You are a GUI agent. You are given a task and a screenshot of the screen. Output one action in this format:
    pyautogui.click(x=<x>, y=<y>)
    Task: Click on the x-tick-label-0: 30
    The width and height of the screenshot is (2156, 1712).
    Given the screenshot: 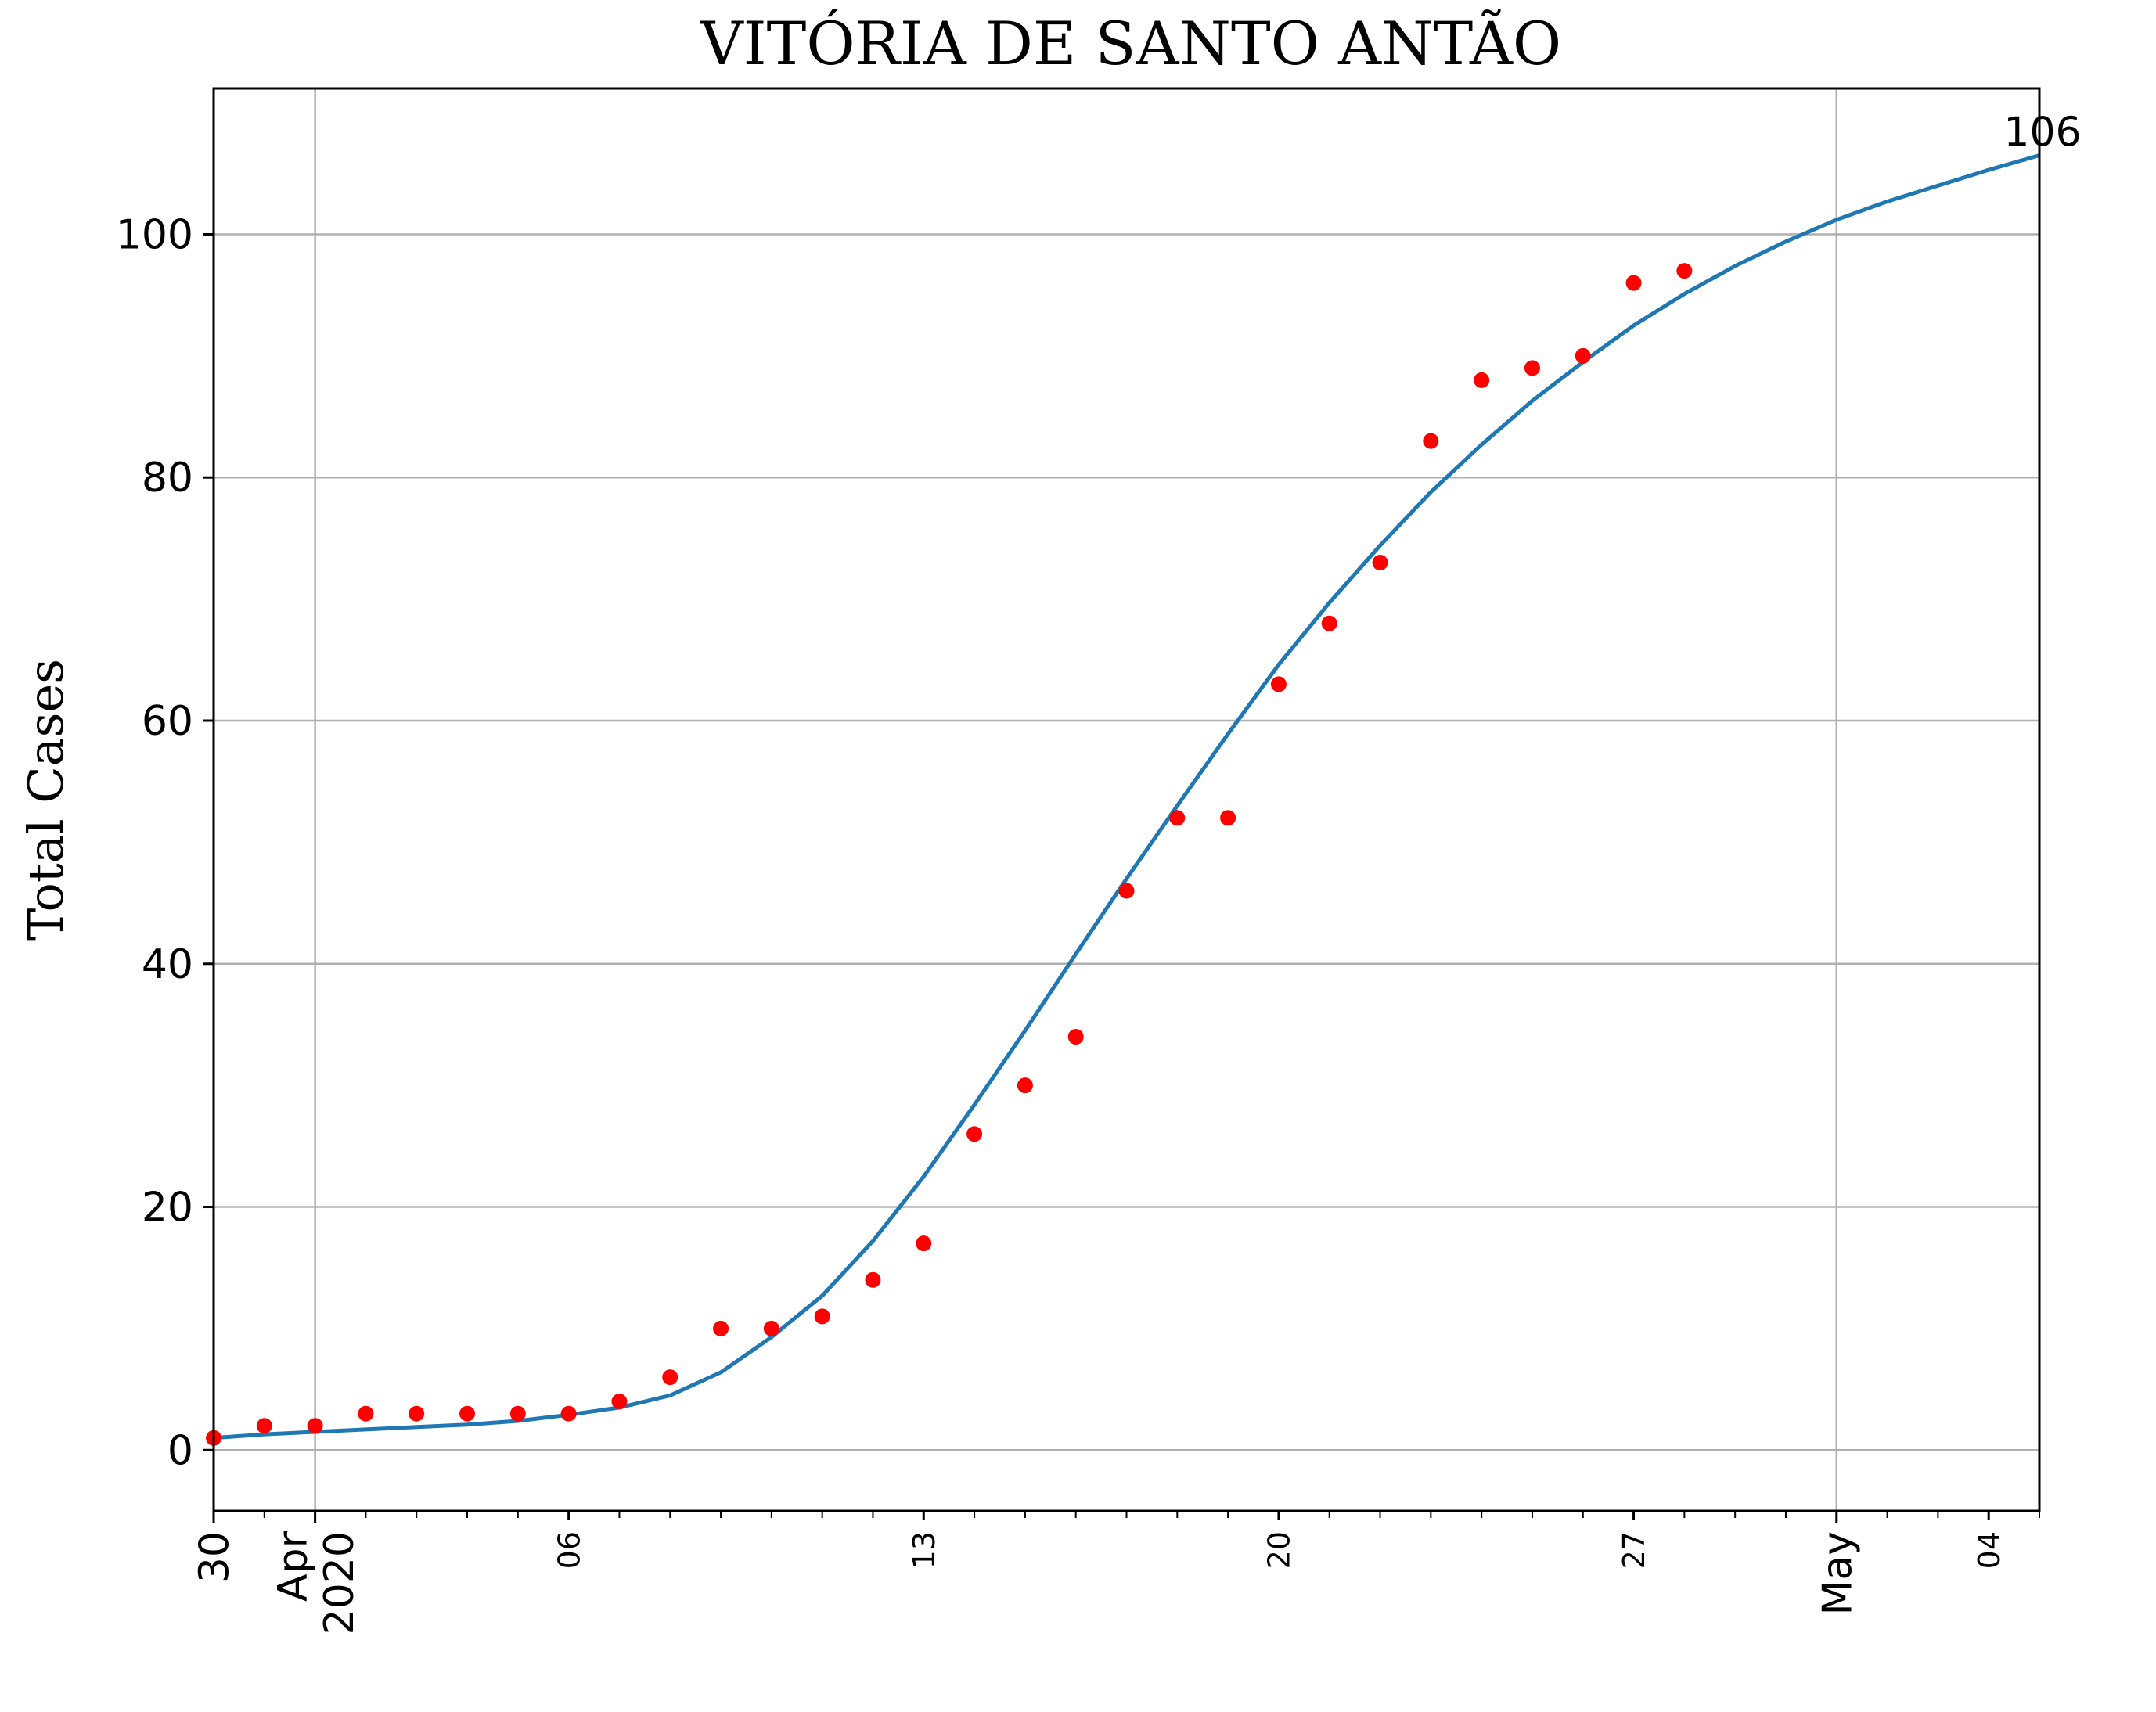 What is the action you would take?
    pyautogui.click(x=215, y=1557)
    